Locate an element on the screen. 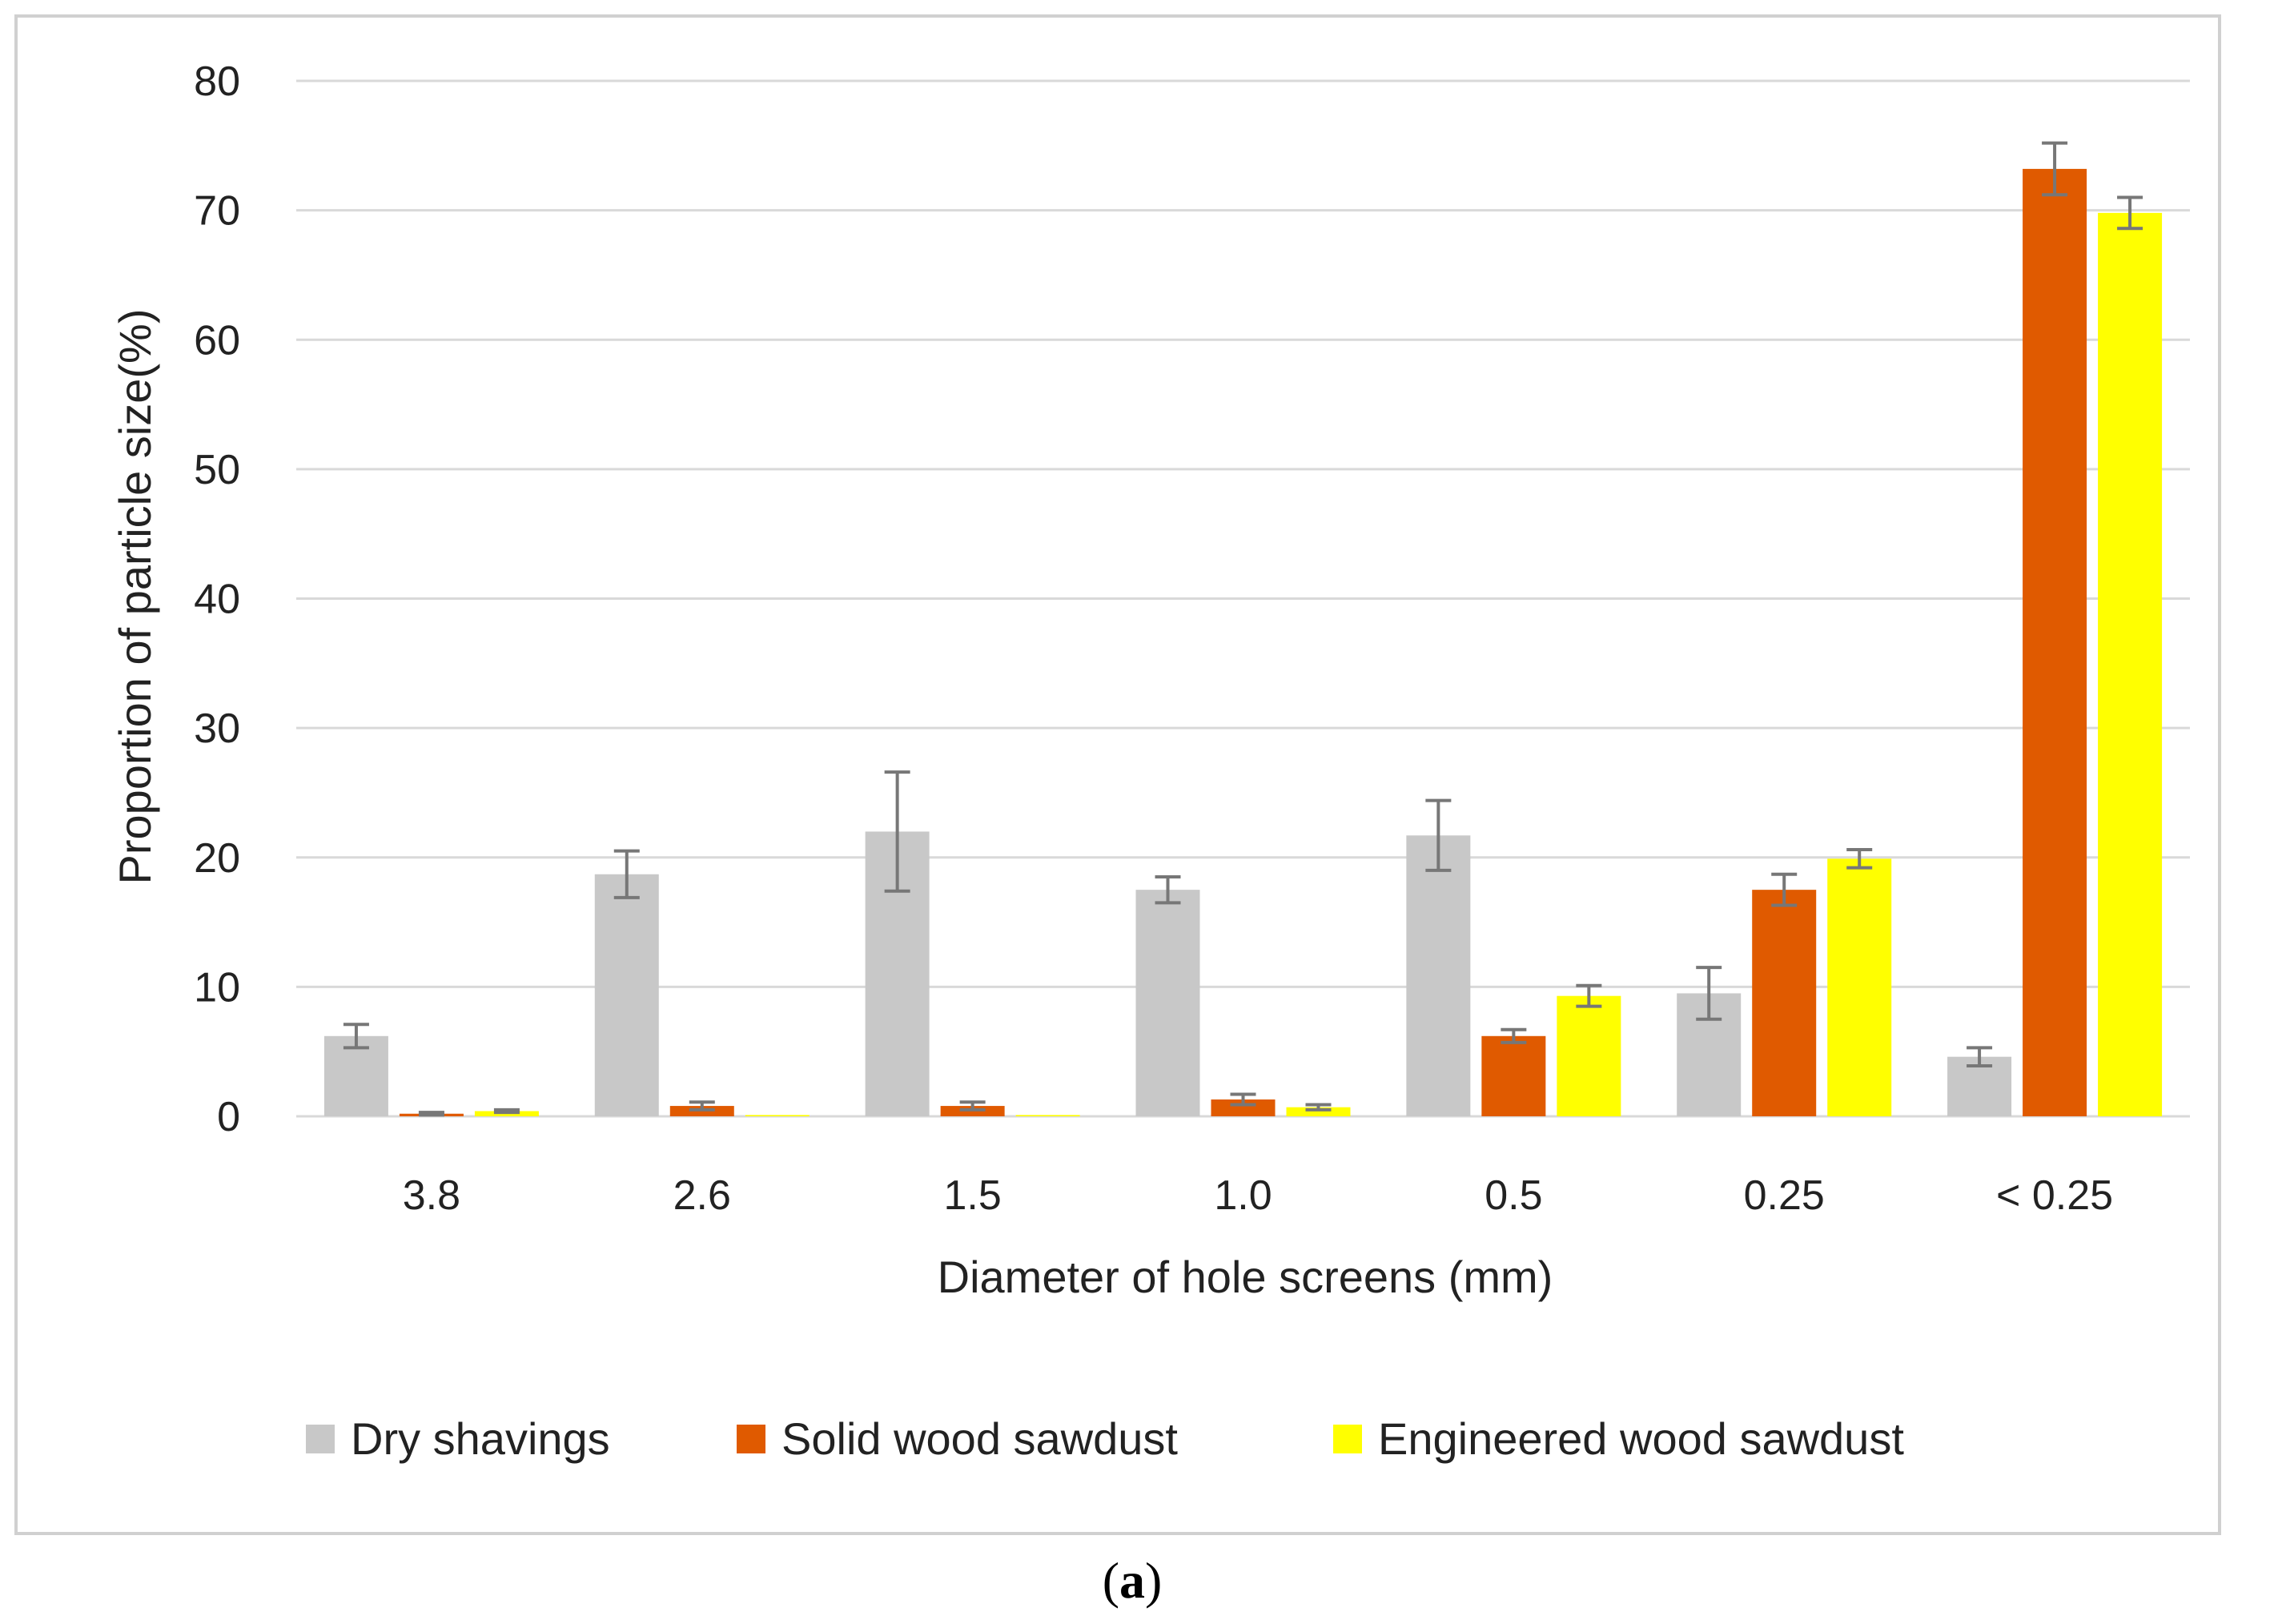 The image size is (2274, 1624). x-tick-label: 0.5 is located at coordinates (1513, 1195).